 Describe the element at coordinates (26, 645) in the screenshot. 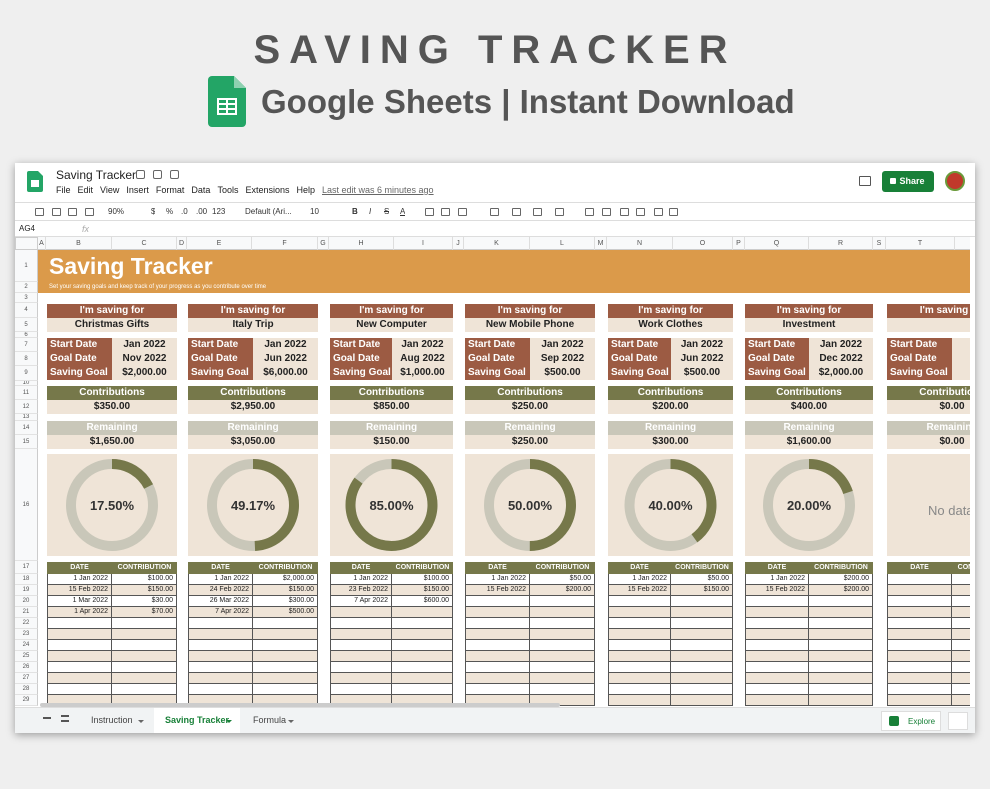

I see `row-header: 24` at that location.